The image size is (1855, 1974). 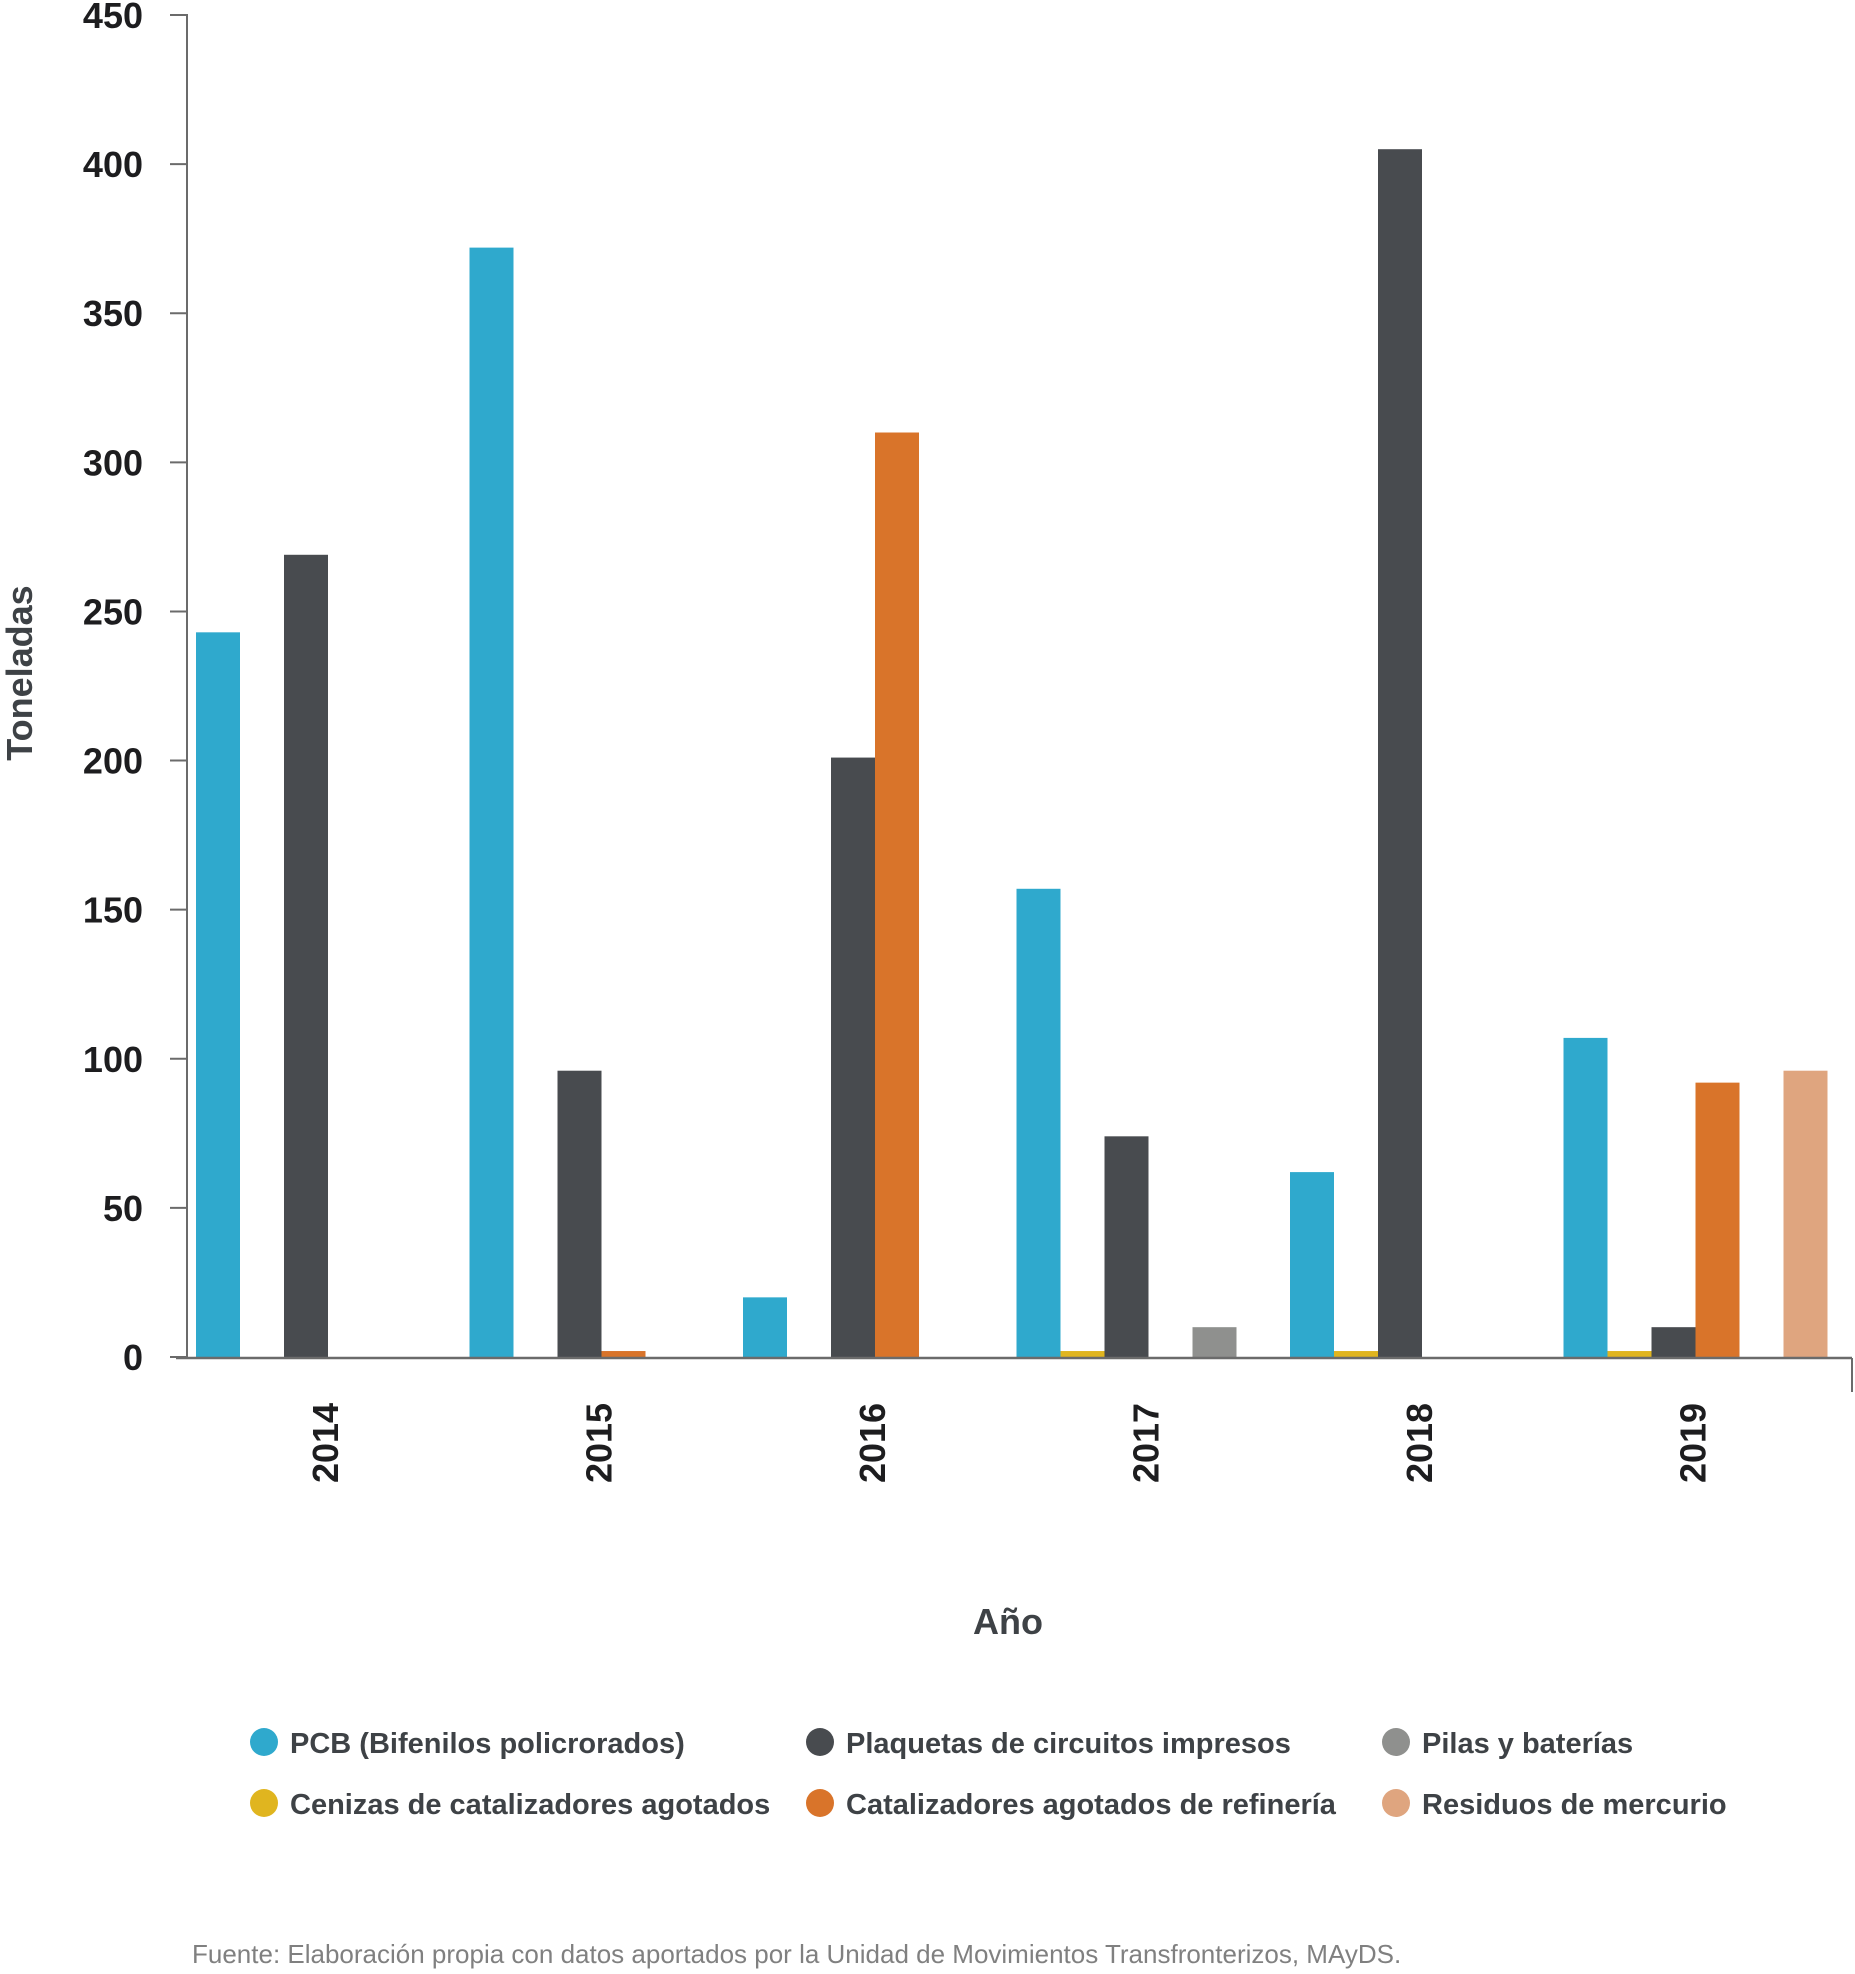 What do you see at coordinates (1419, 1443) in the screenshot?
I see `x-tick-label: 2018` at bounding box center [1419, 1443].